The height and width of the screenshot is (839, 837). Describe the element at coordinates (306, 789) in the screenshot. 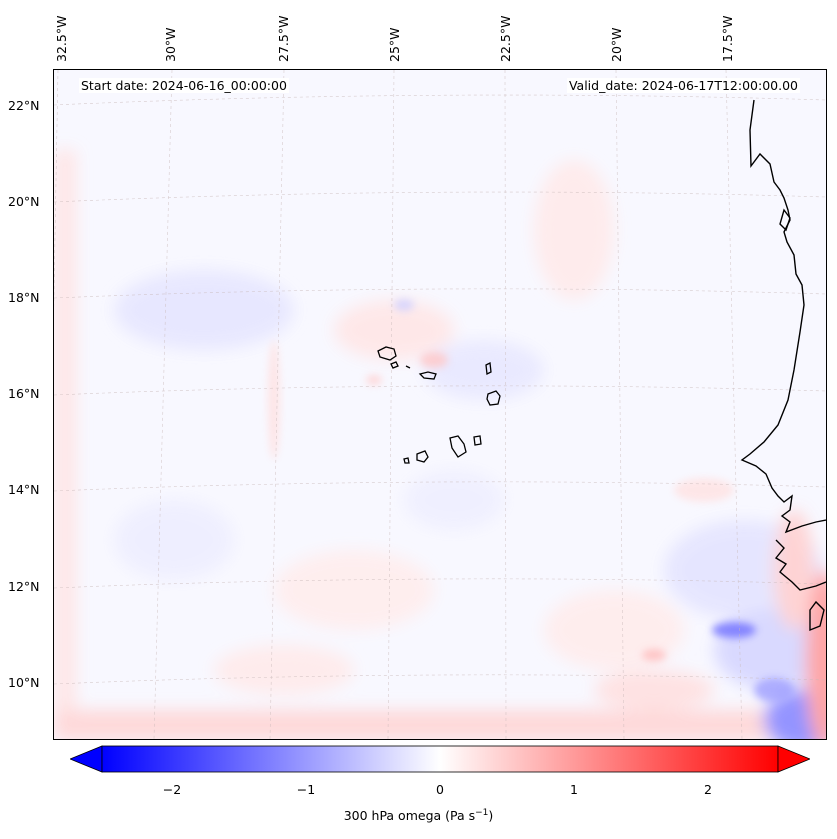

I see `colorbar-tick-neg1: −1` at that location.